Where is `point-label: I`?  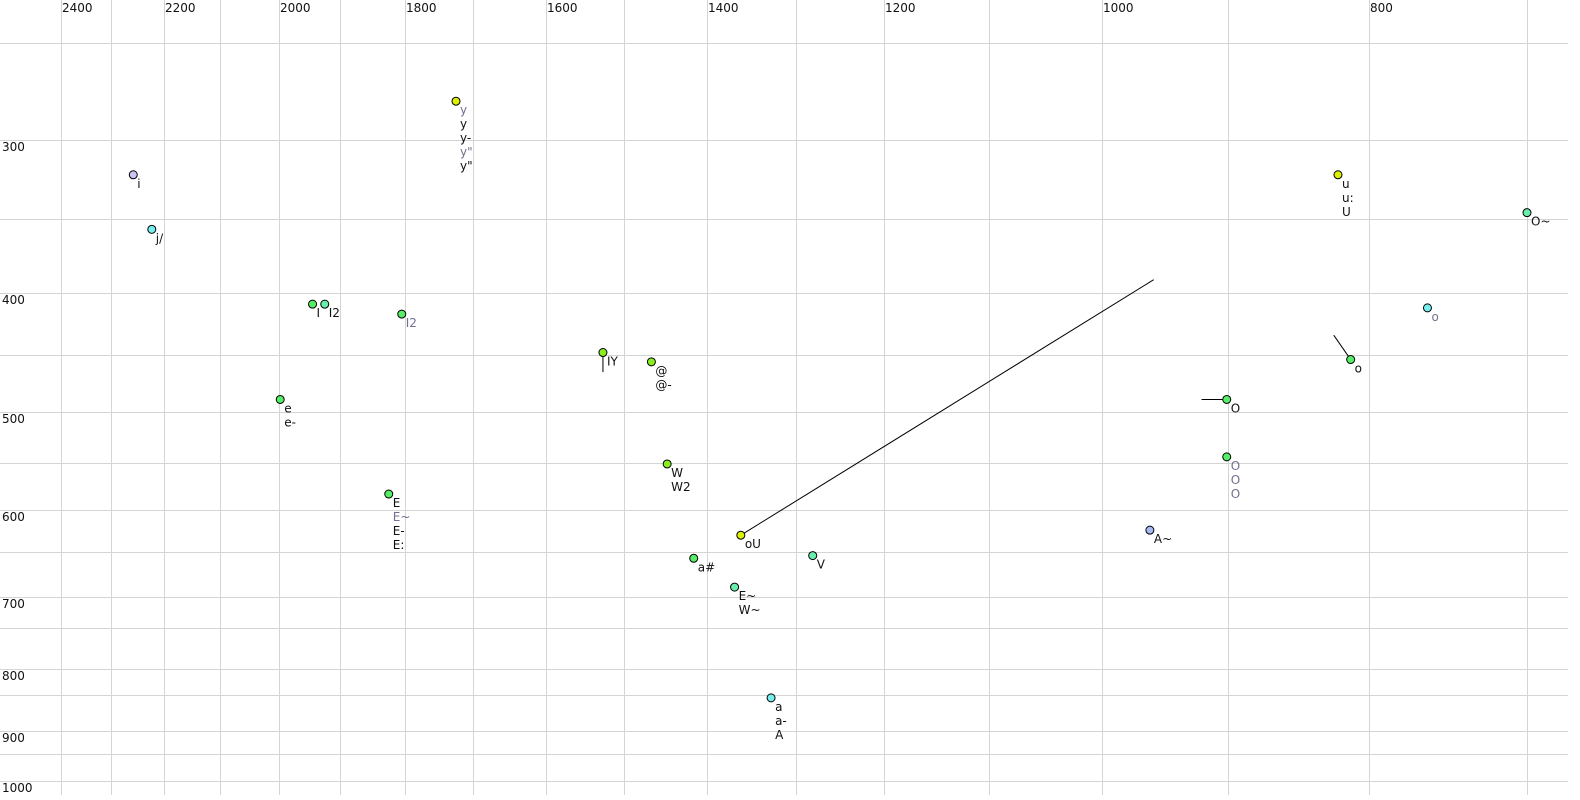
point-label: I is located at coordinates (319, 313).